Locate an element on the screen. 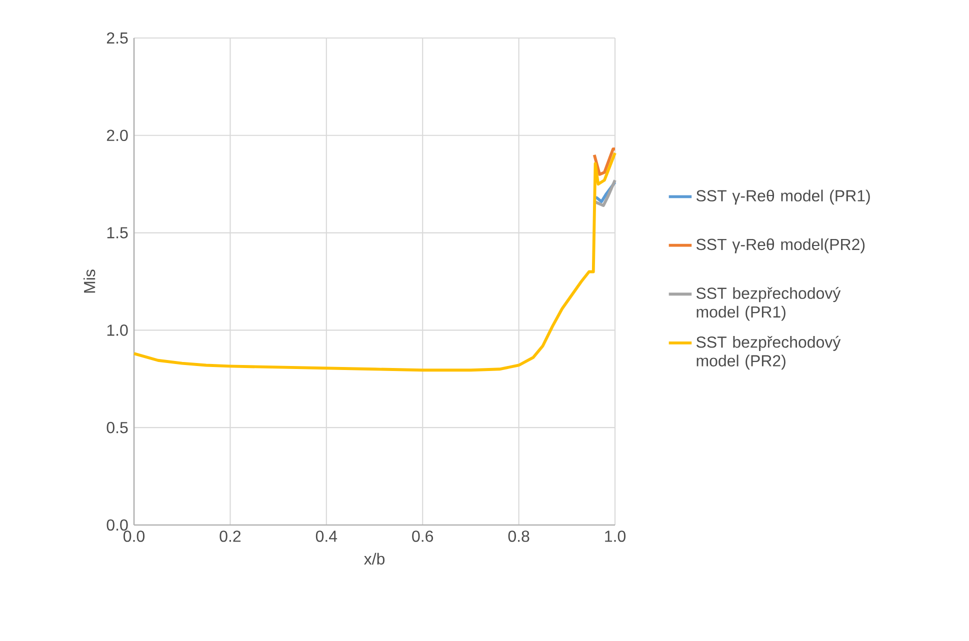 The width and height of the screenshot is (969, 641). x-tick-label: 0.8 is located at coordinates (519, 536).